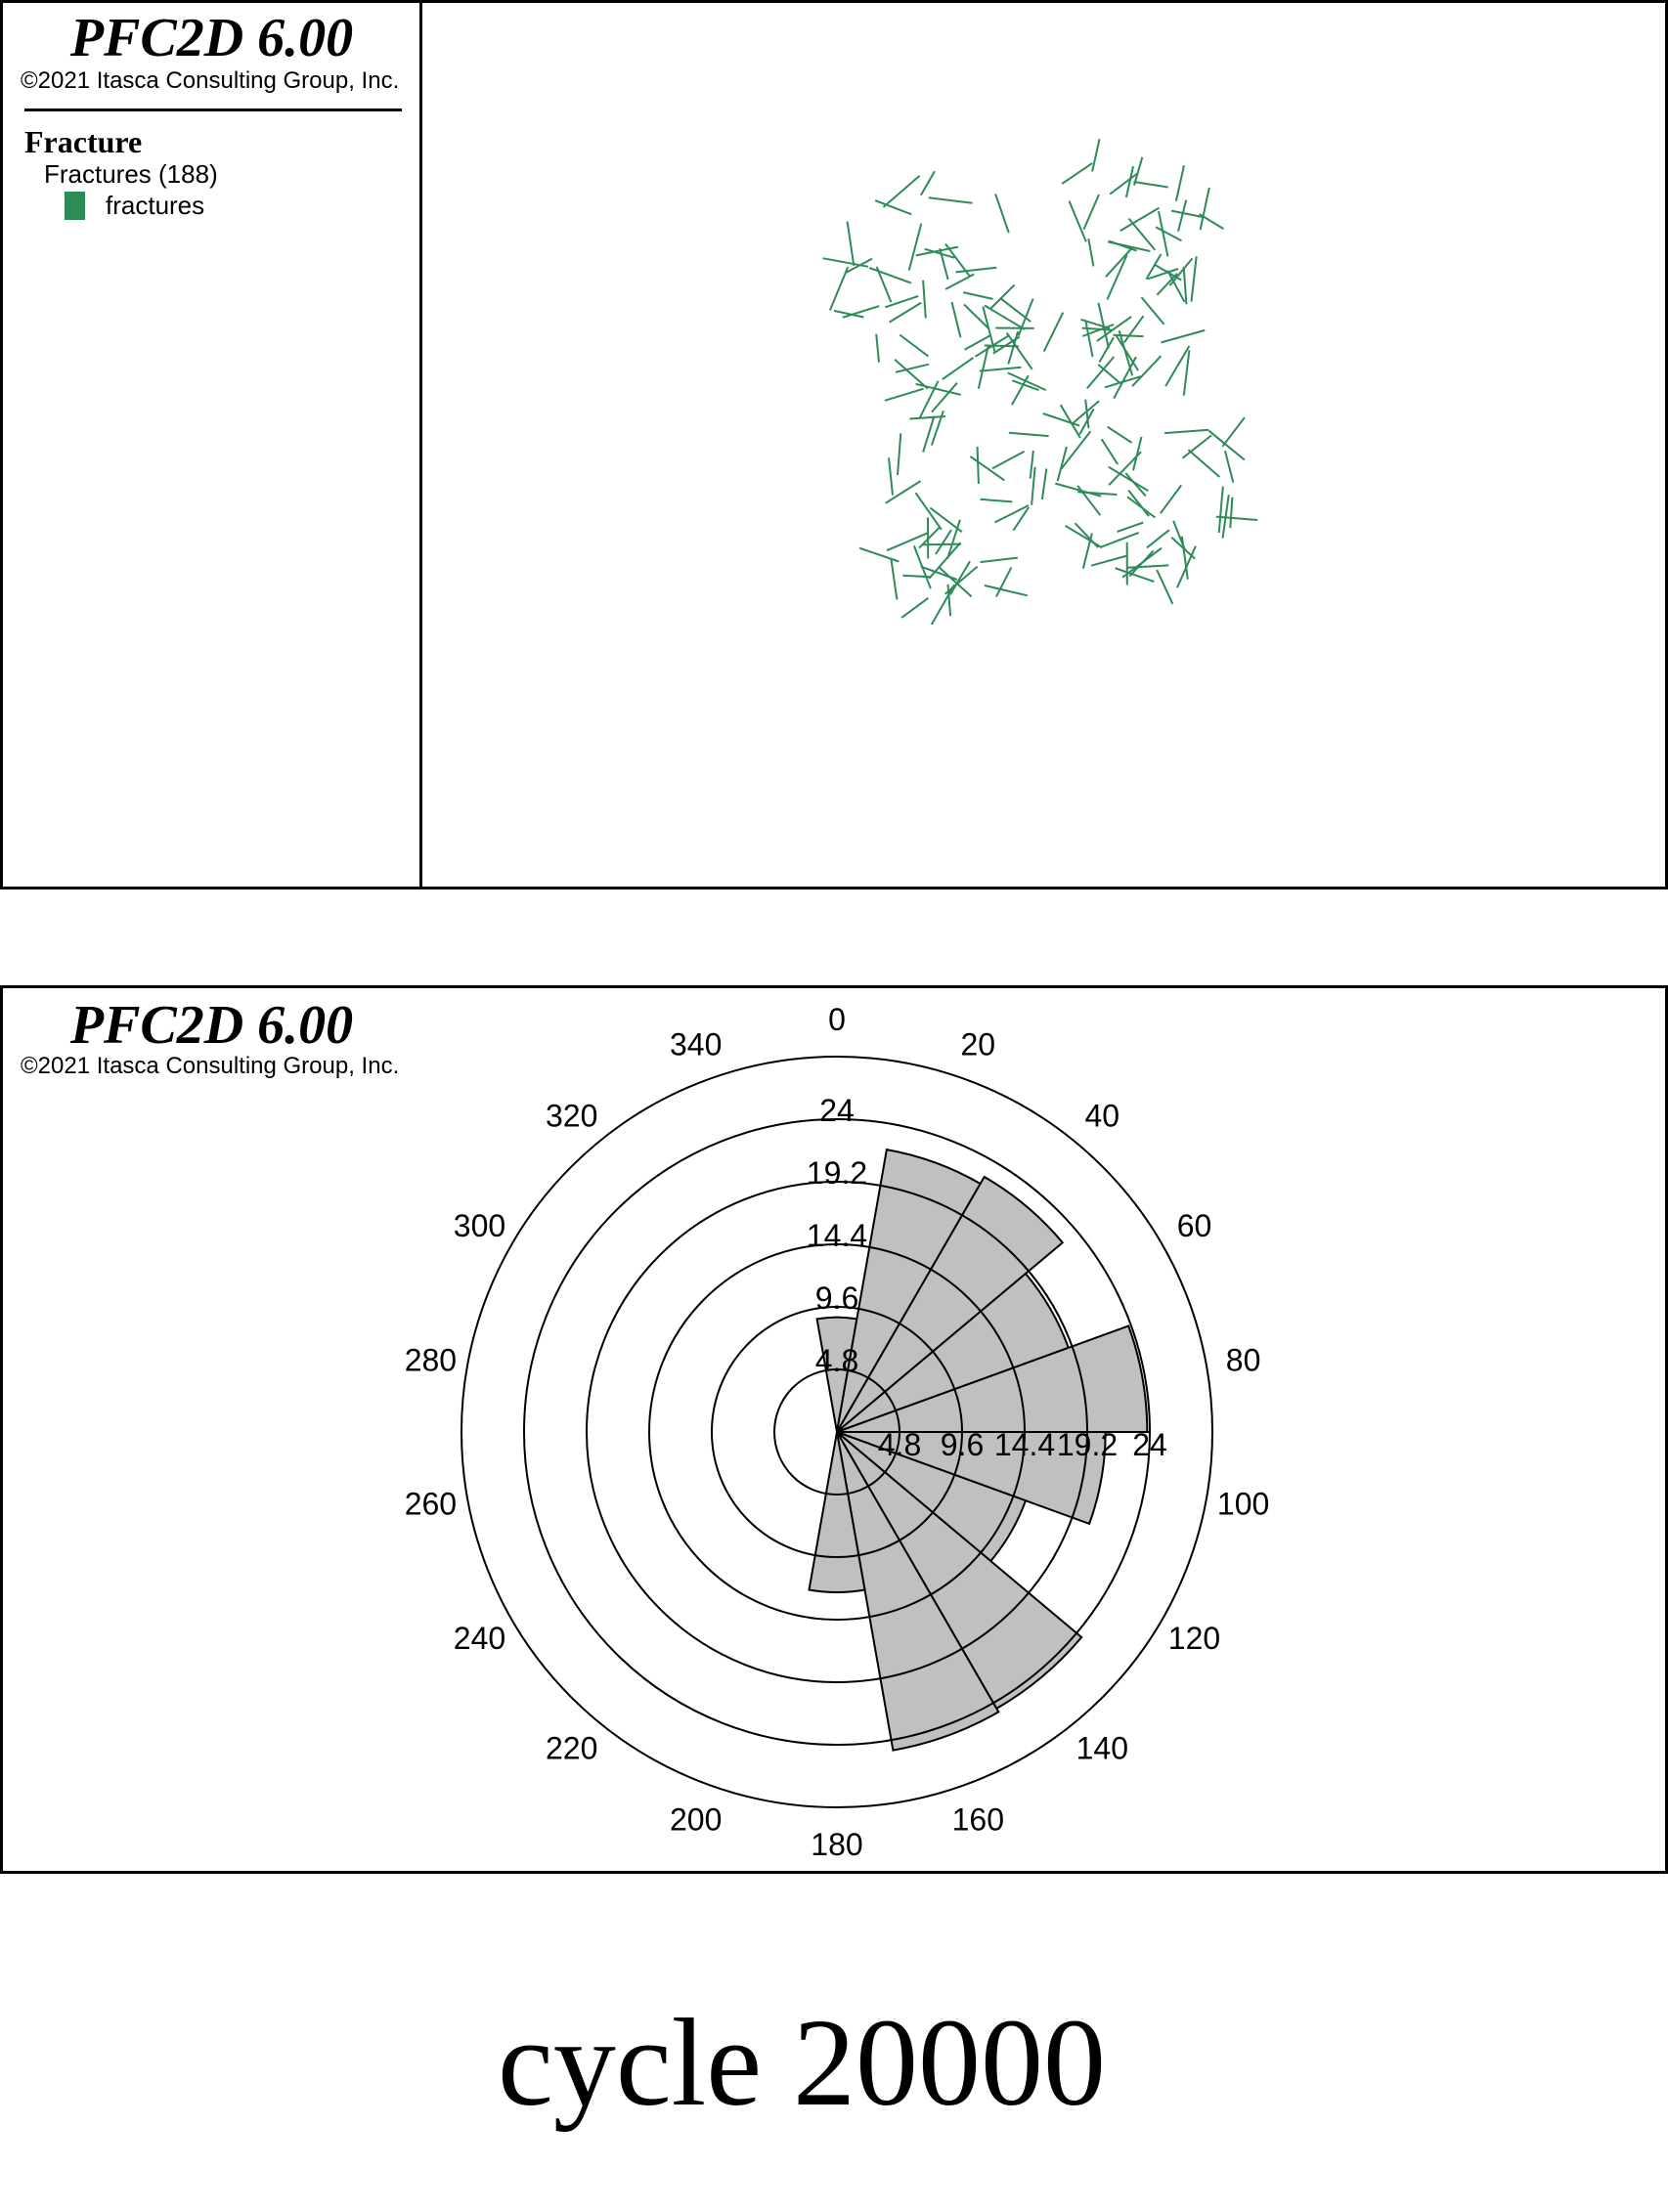 This screenshot has height=2212, width=1668. Describe the element at coordinates (431, 1360) in the screenshot. I see `angle-tick-label: 280` at that location.